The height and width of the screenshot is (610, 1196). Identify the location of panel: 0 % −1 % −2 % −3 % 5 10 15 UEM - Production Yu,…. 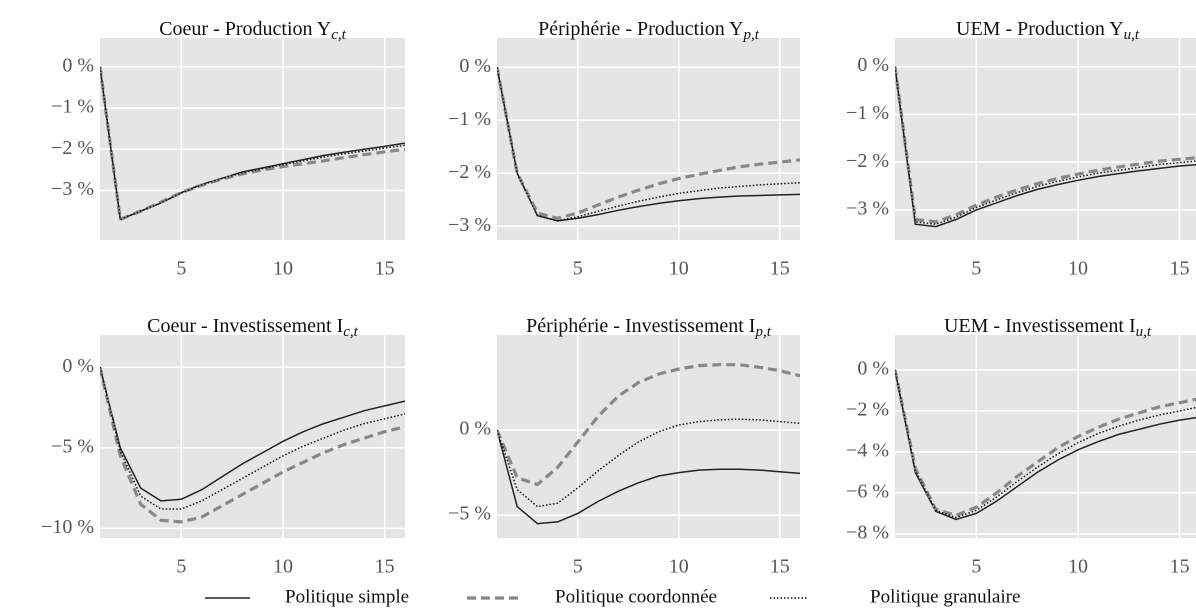
(1021, 149).